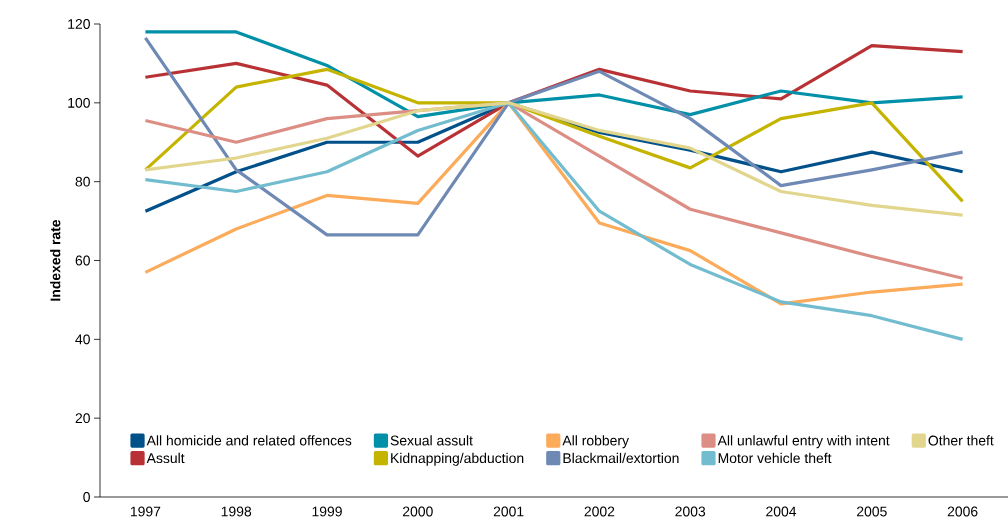 The width and height of the screenshot is (1008, 531). I want to click on legend-label: All robbery, so click(595, 442).